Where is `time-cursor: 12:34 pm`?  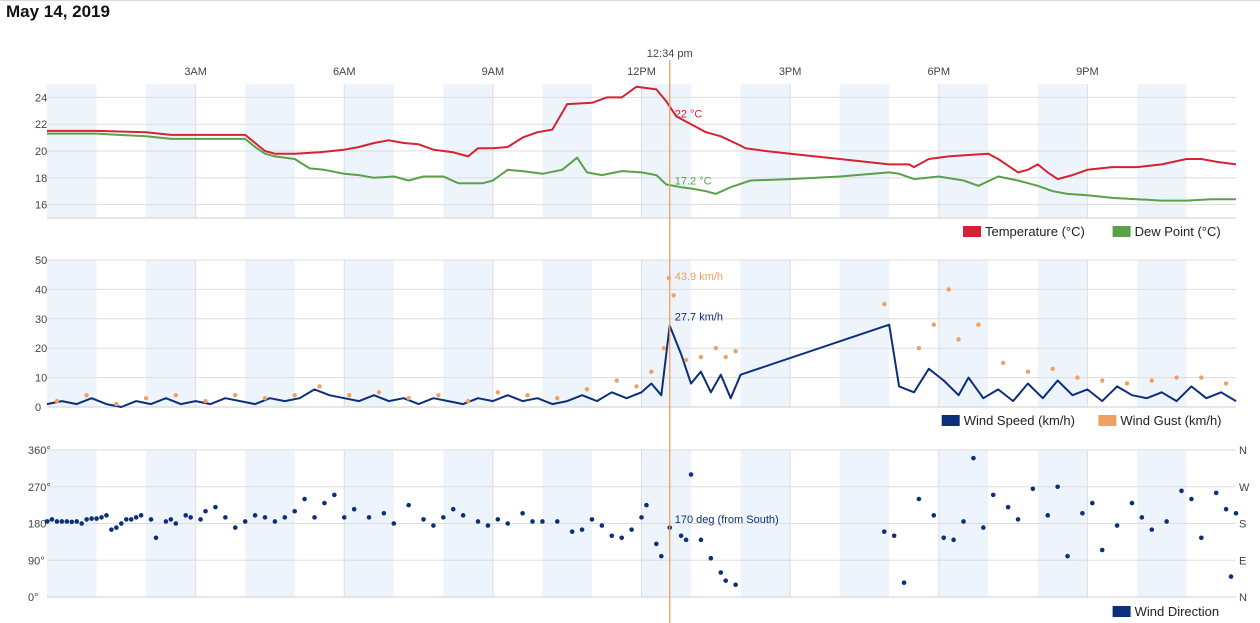
time-cursor: 12:34 pm is located at coordinates (670, 335).